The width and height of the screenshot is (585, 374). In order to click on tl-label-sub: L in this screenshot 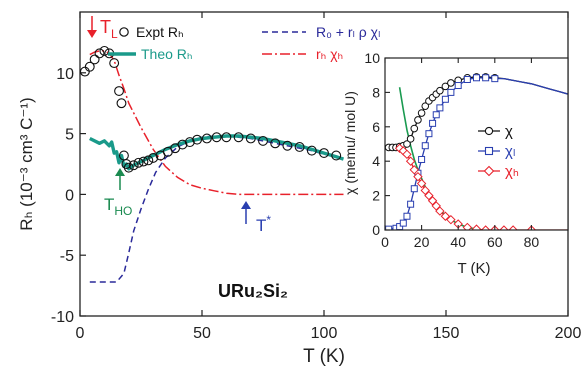, I will do `click(114, 34)`.